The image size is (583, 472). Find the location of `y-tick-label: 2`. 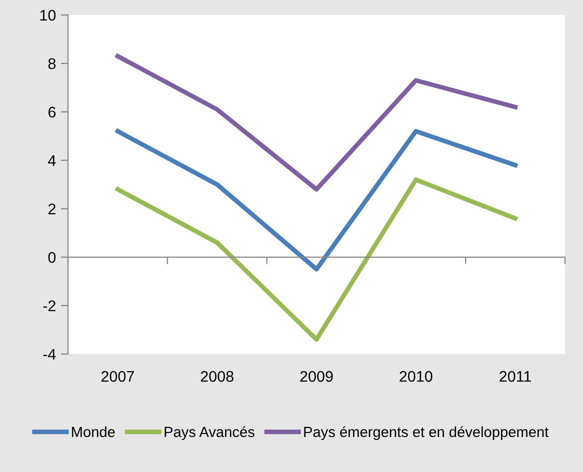

y-tick-label: 2 is located at coordinates (52, 209).